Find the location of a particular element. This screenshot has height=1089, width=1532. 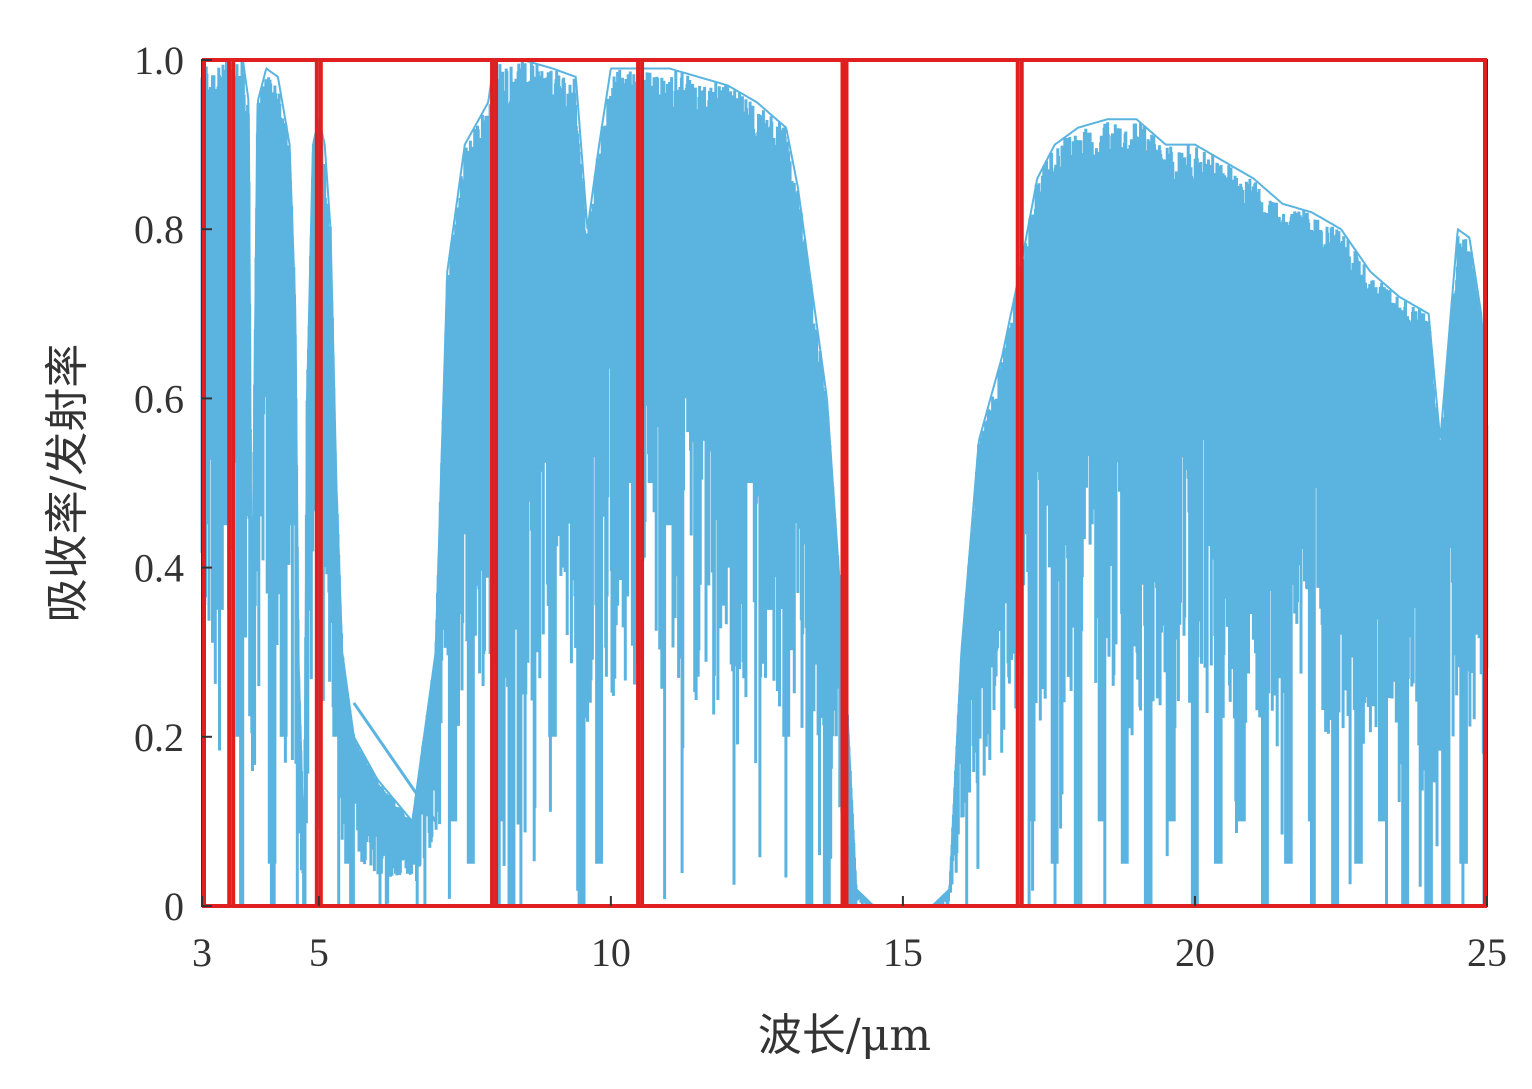

spectrum-line-segment is located at coordinates (394, 762).